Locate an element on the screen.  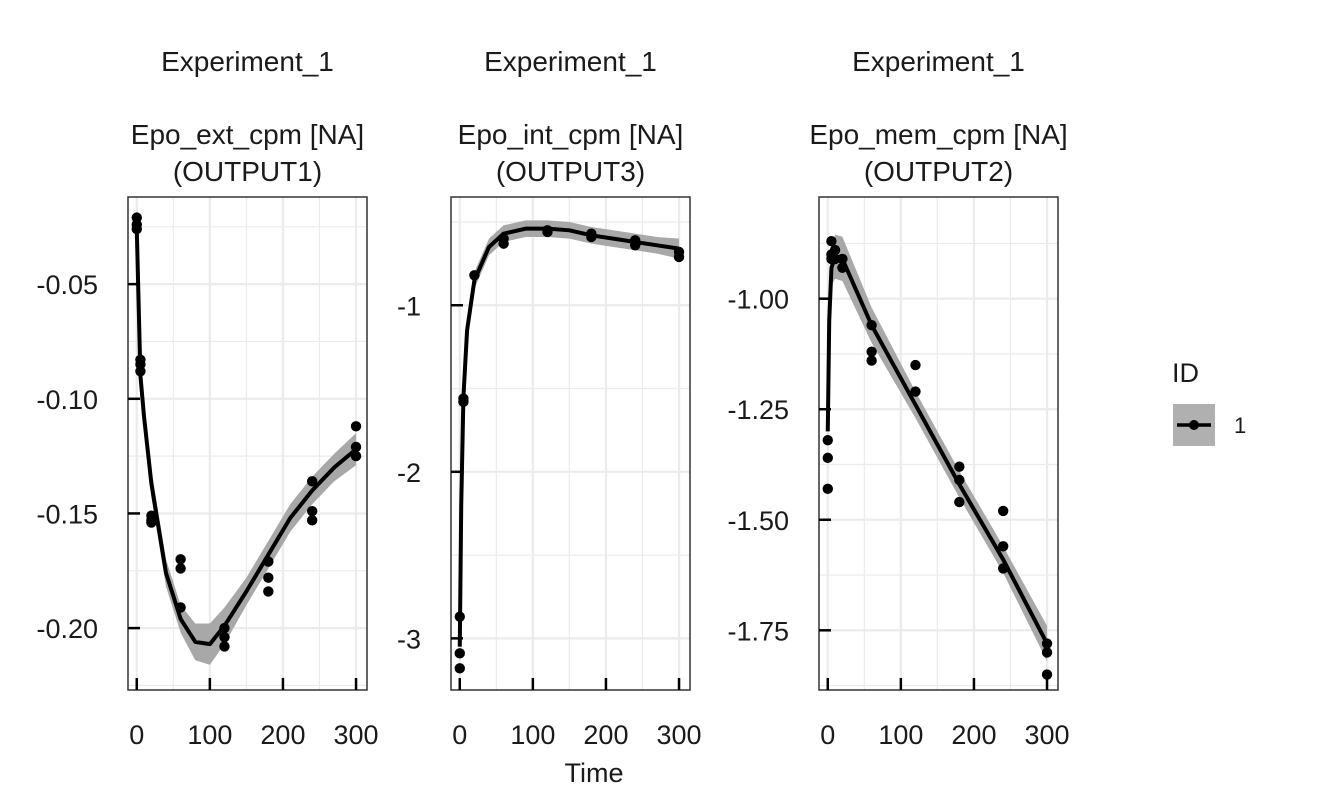
facet-subtitle-variable: Epo_ext_cpm [NA] is located at coordinates (247, 134).